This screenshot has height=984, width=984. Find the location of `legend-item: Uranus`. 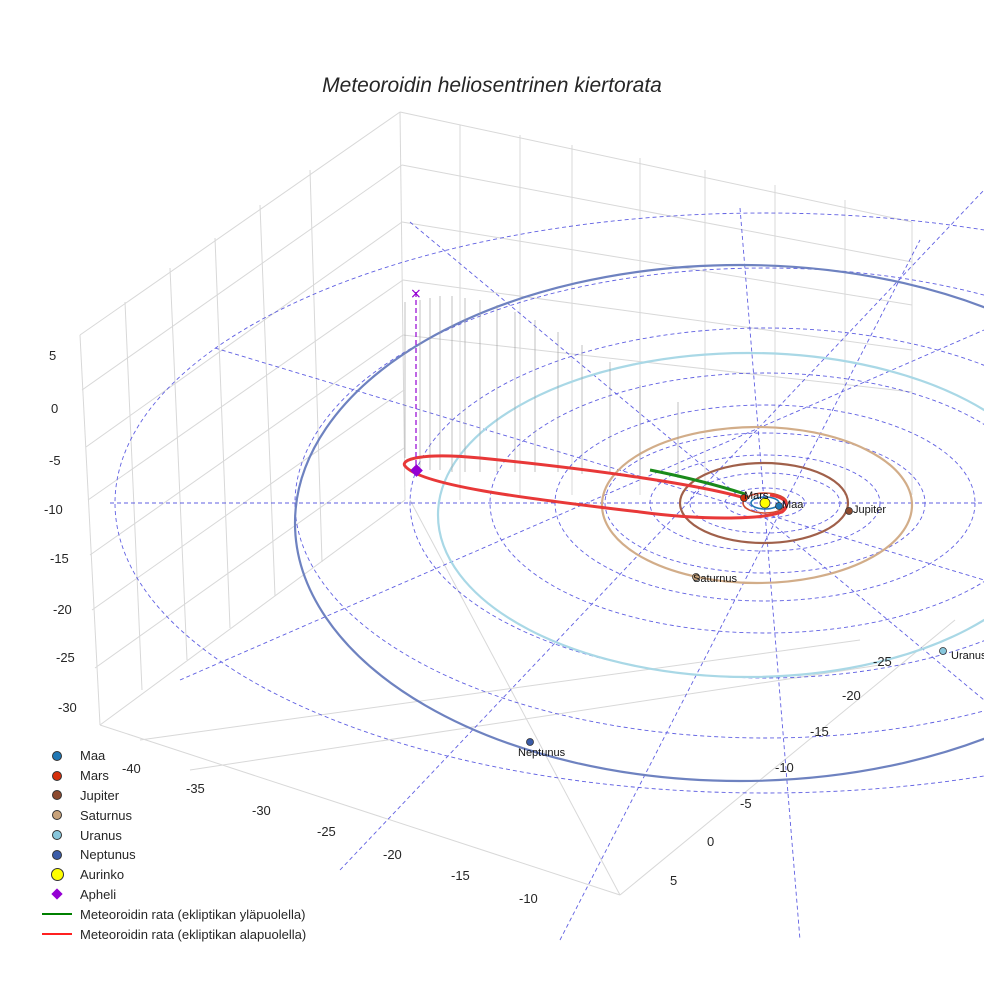

legend-item: Uranus is located at coordinates (173, 835).